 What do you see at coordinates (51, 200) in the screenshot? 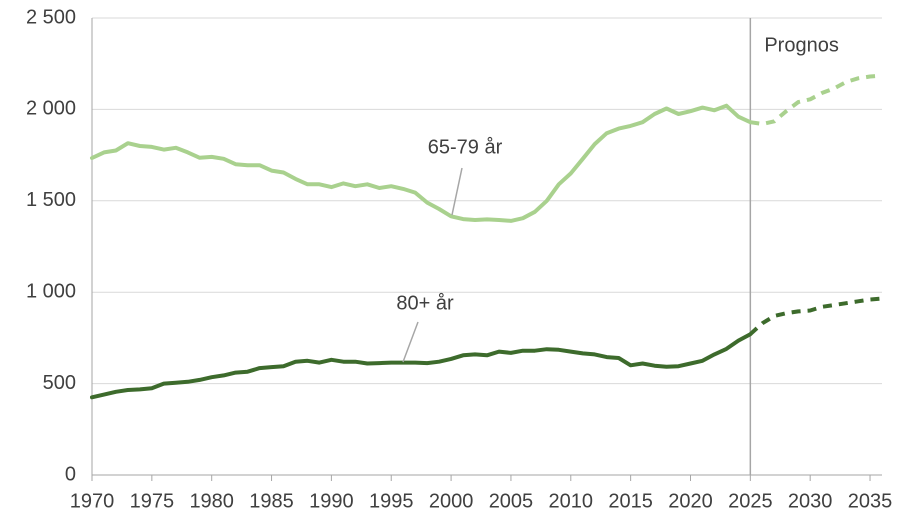
I see `y-tick-label: 1 500` at bounding box center [51, 200].